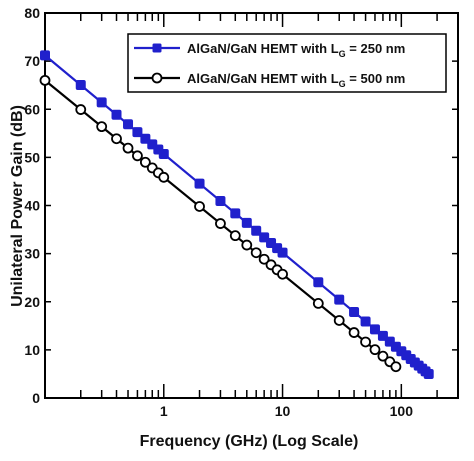  What do you see at coordinates (32, 254) in the screenshot?
I see `y-tick-label: 30` at bounding box center [32, 254].